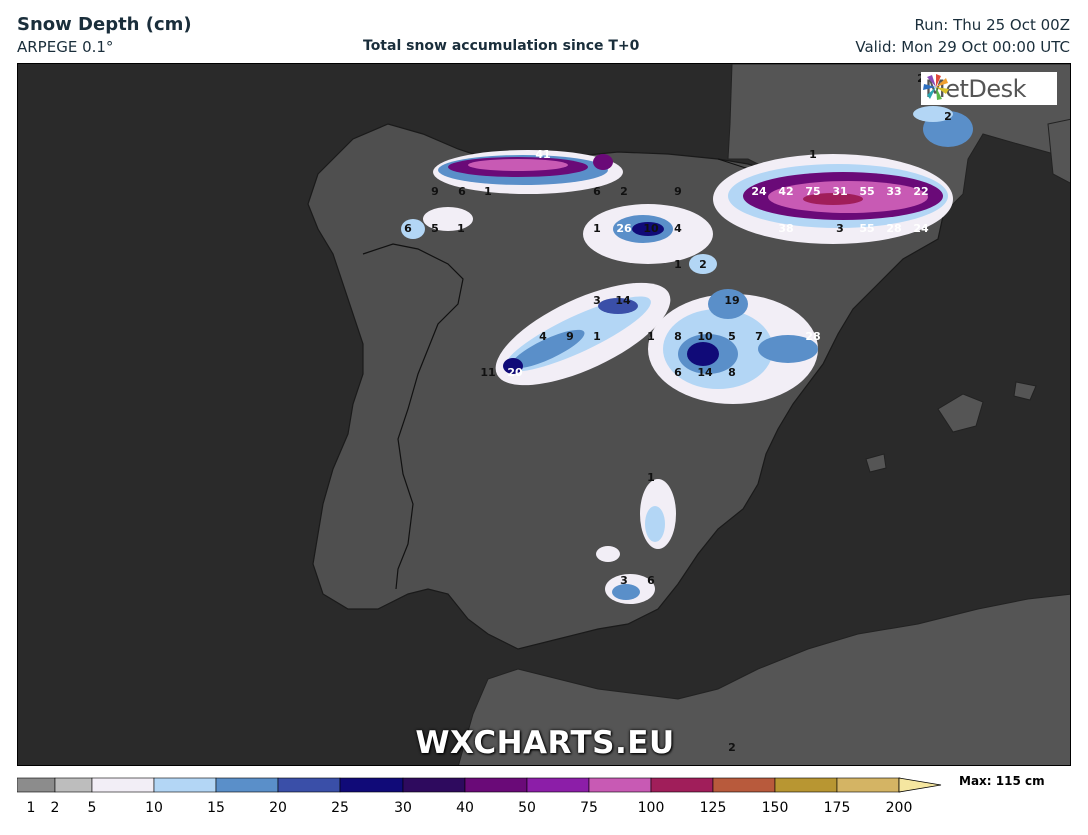  Describe the element at coordinates (812, 191) in the screenshot. I see `map-value-label: 75` at that location.